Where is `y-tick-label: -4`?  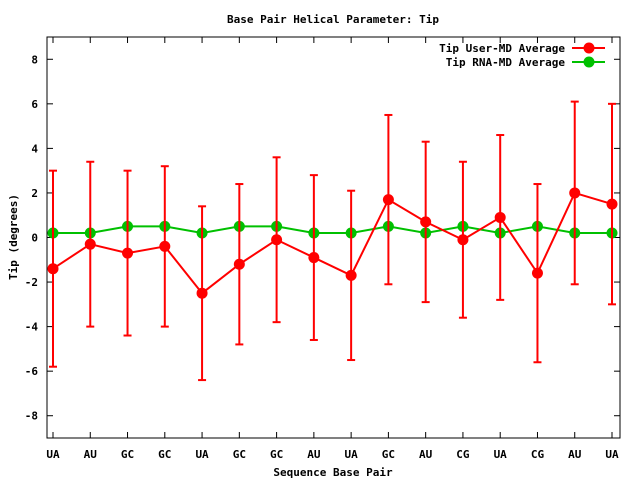
y-tick-label: -4 is located at coordinates (32, 327).